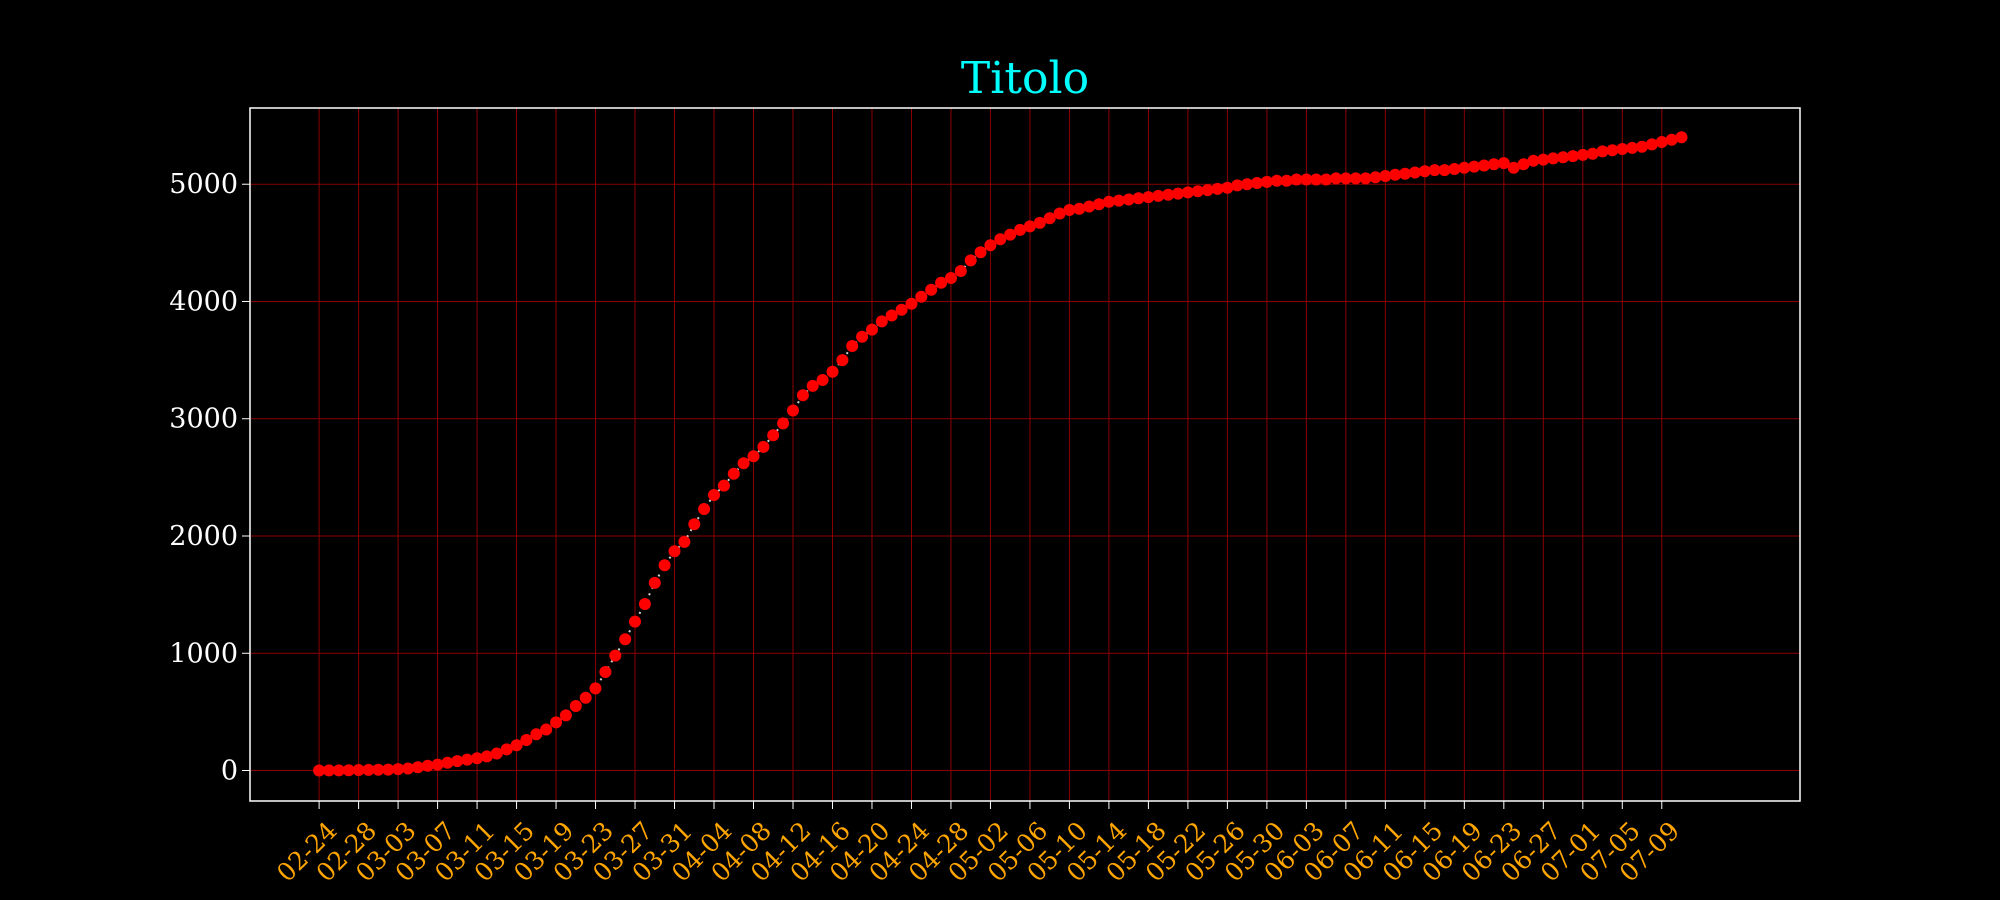  What do you see at coordinates (1025, 78) in the screenshot?
I see `chart-title: Titolo` at bounding box center [1025, 78].